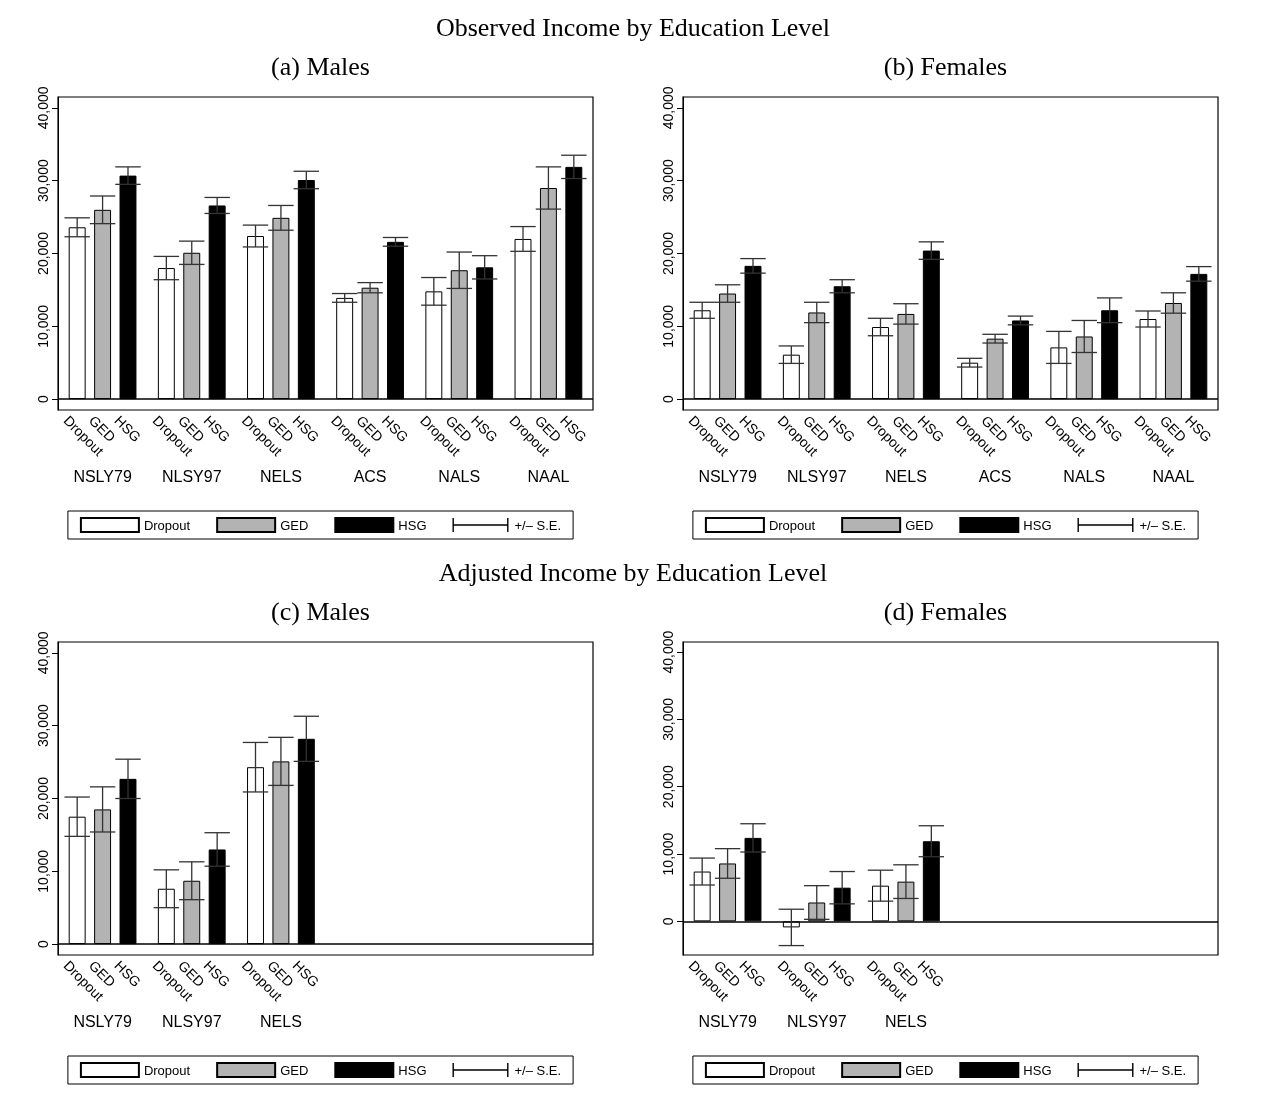 The width and height of the screenshot is (1266, 1102). What do you see at coordinates (945, 611) in the screenshot?
I see `chart-subtitle: (d) Females` at bounding box center [945, 611].